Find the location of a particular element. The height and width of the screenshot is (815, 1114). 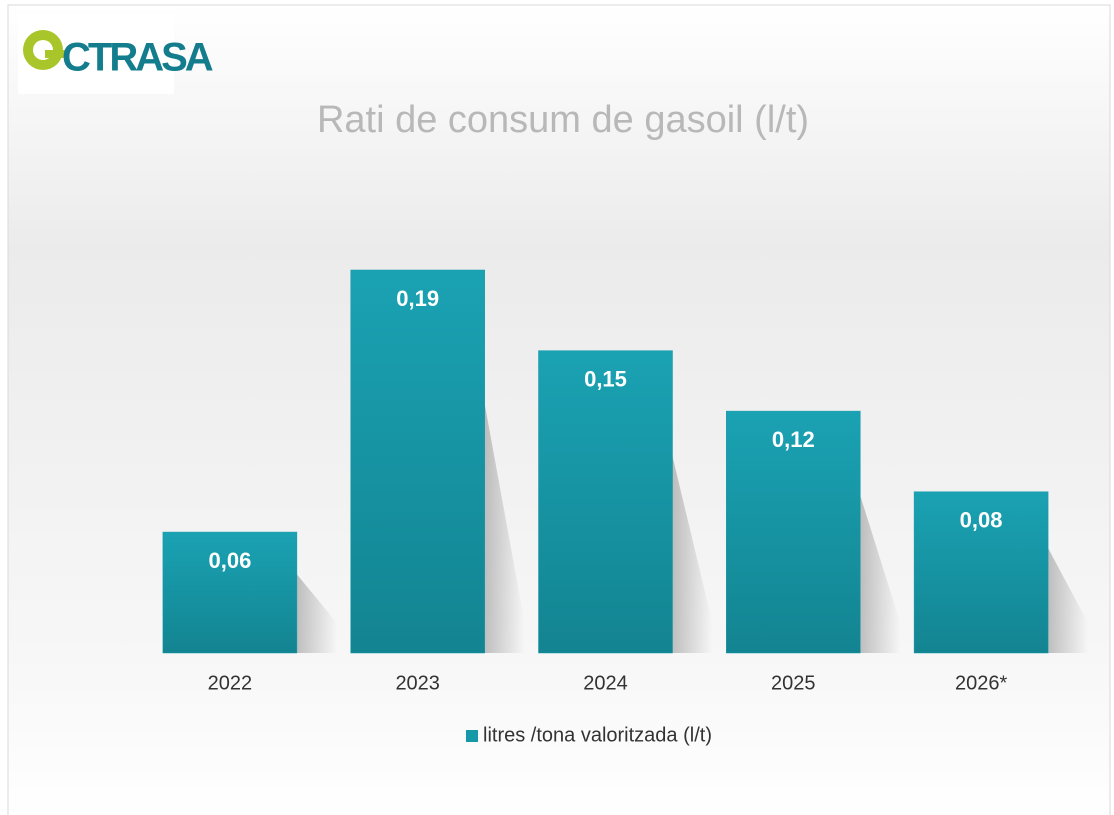

legend-swatch is located at coordinates (472, 736).